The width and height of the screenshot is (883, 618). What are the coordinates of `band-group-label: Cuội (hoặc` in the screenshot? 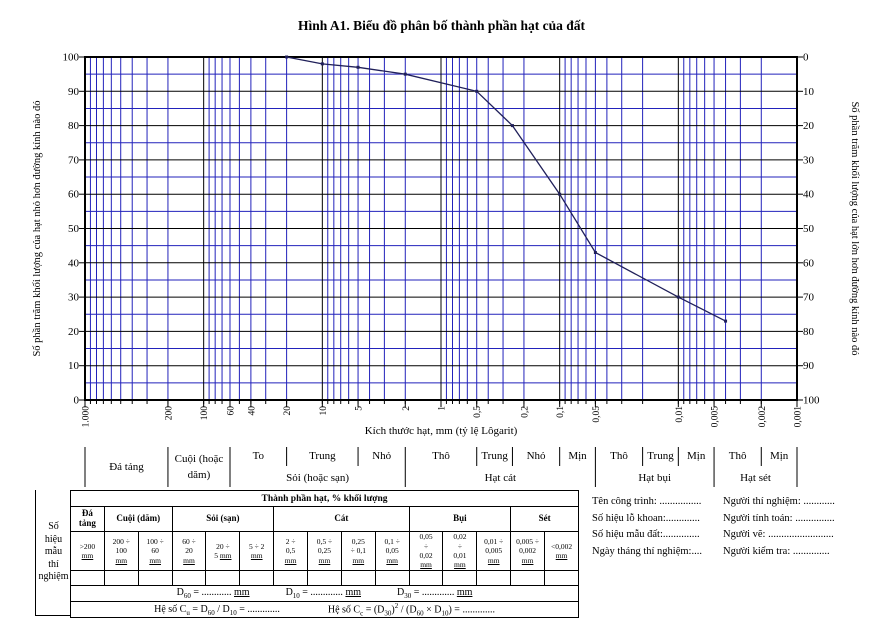 It's located at (199, 459).